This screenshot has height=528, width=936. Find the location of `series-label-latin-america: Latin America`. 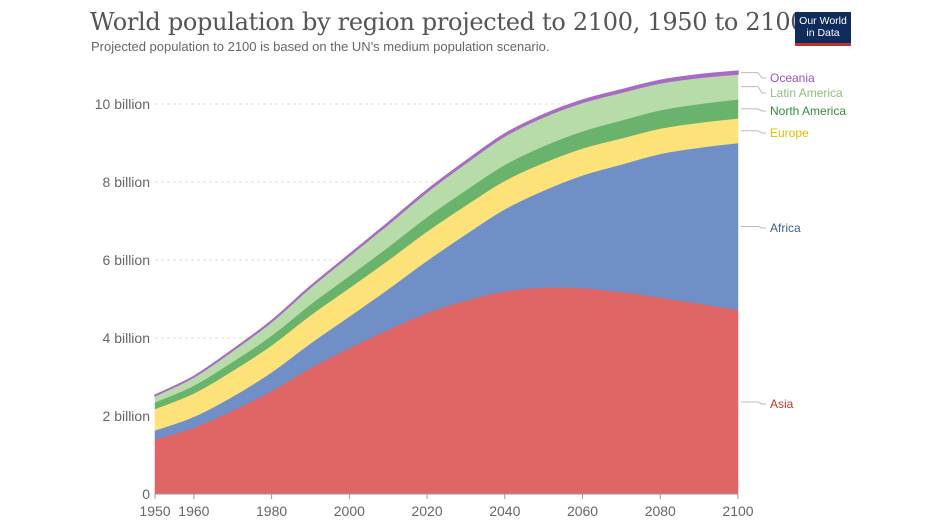

series-label-latin-america: Latin America is located at coordinates (806, 93).